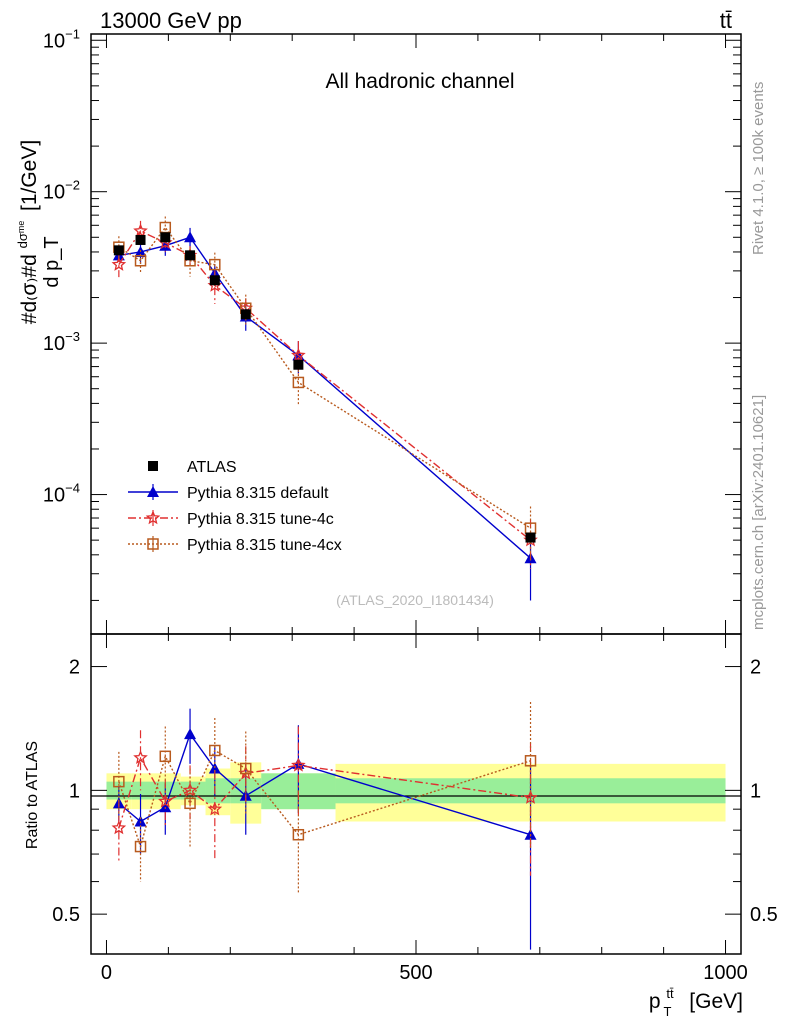  What do you see at coordinates (258, 493) in the screenshot?
I see `legend-pythia-8-315-default-label: Pythia 8.315 default` at bounding box center [258, 493].